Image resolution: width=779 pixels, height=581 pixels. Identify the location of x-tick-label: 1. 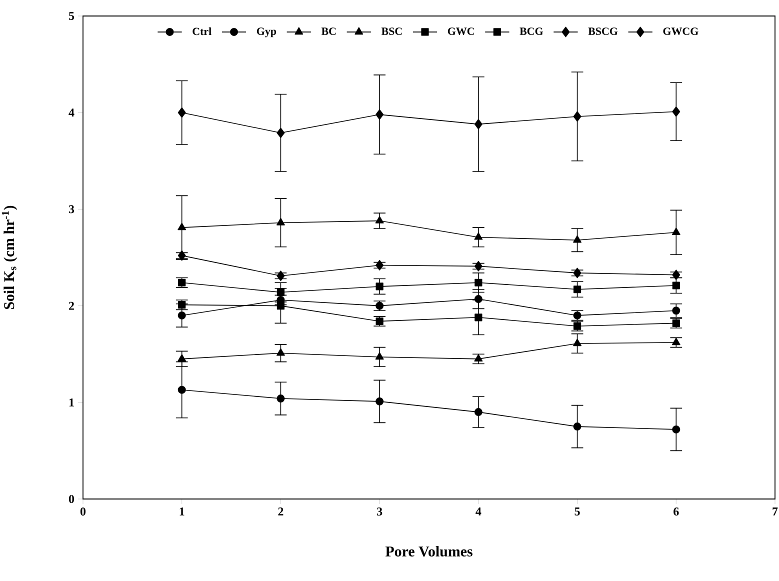
(182, 512).